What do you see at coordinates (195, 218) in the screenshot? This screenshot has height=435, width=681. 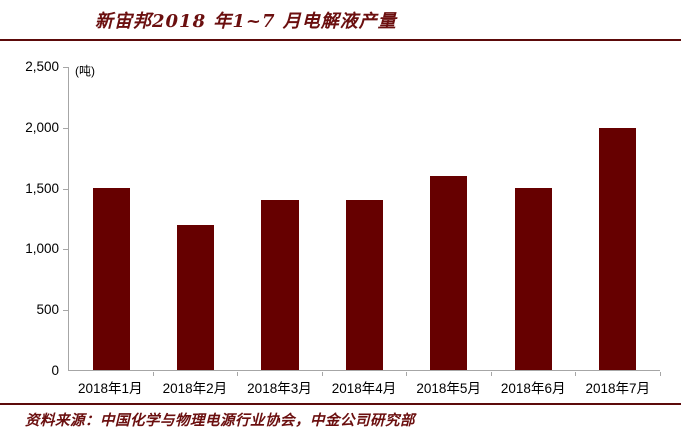 I see `bar-cell-2018年2月` at bounding box center [195, 218].